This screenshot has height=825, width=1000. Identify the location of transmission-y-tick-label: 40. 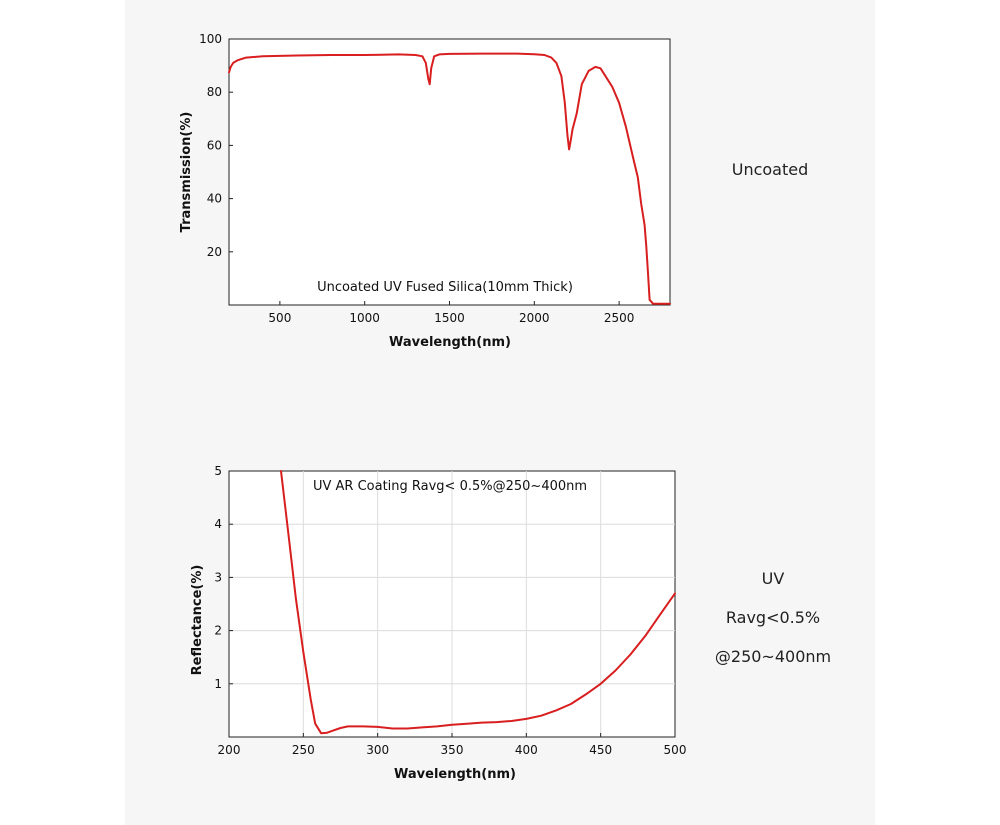
(214, 199).